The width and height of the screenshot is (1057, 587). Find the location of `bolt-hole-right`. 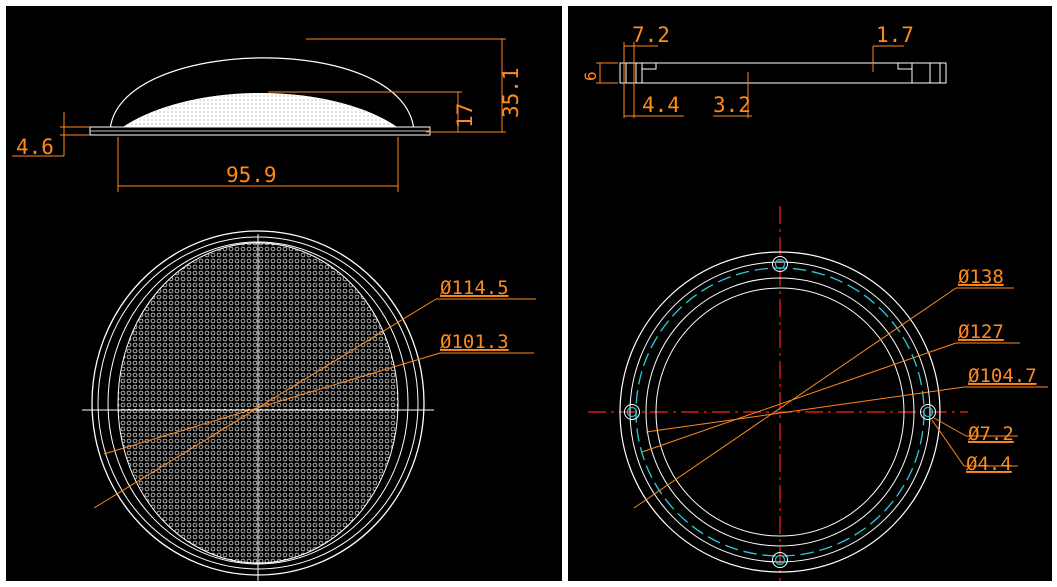

bolt-hole-right is located at coordinates (928, 412).